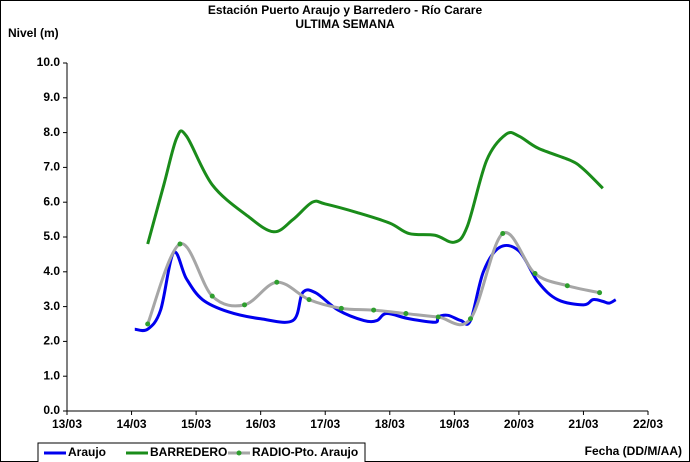 The image size is (690, 462). What do you see at coordinates (648, 424) in the screenshot?
I see `x-tick-label: 22/03` at bounding box center [648, 424].